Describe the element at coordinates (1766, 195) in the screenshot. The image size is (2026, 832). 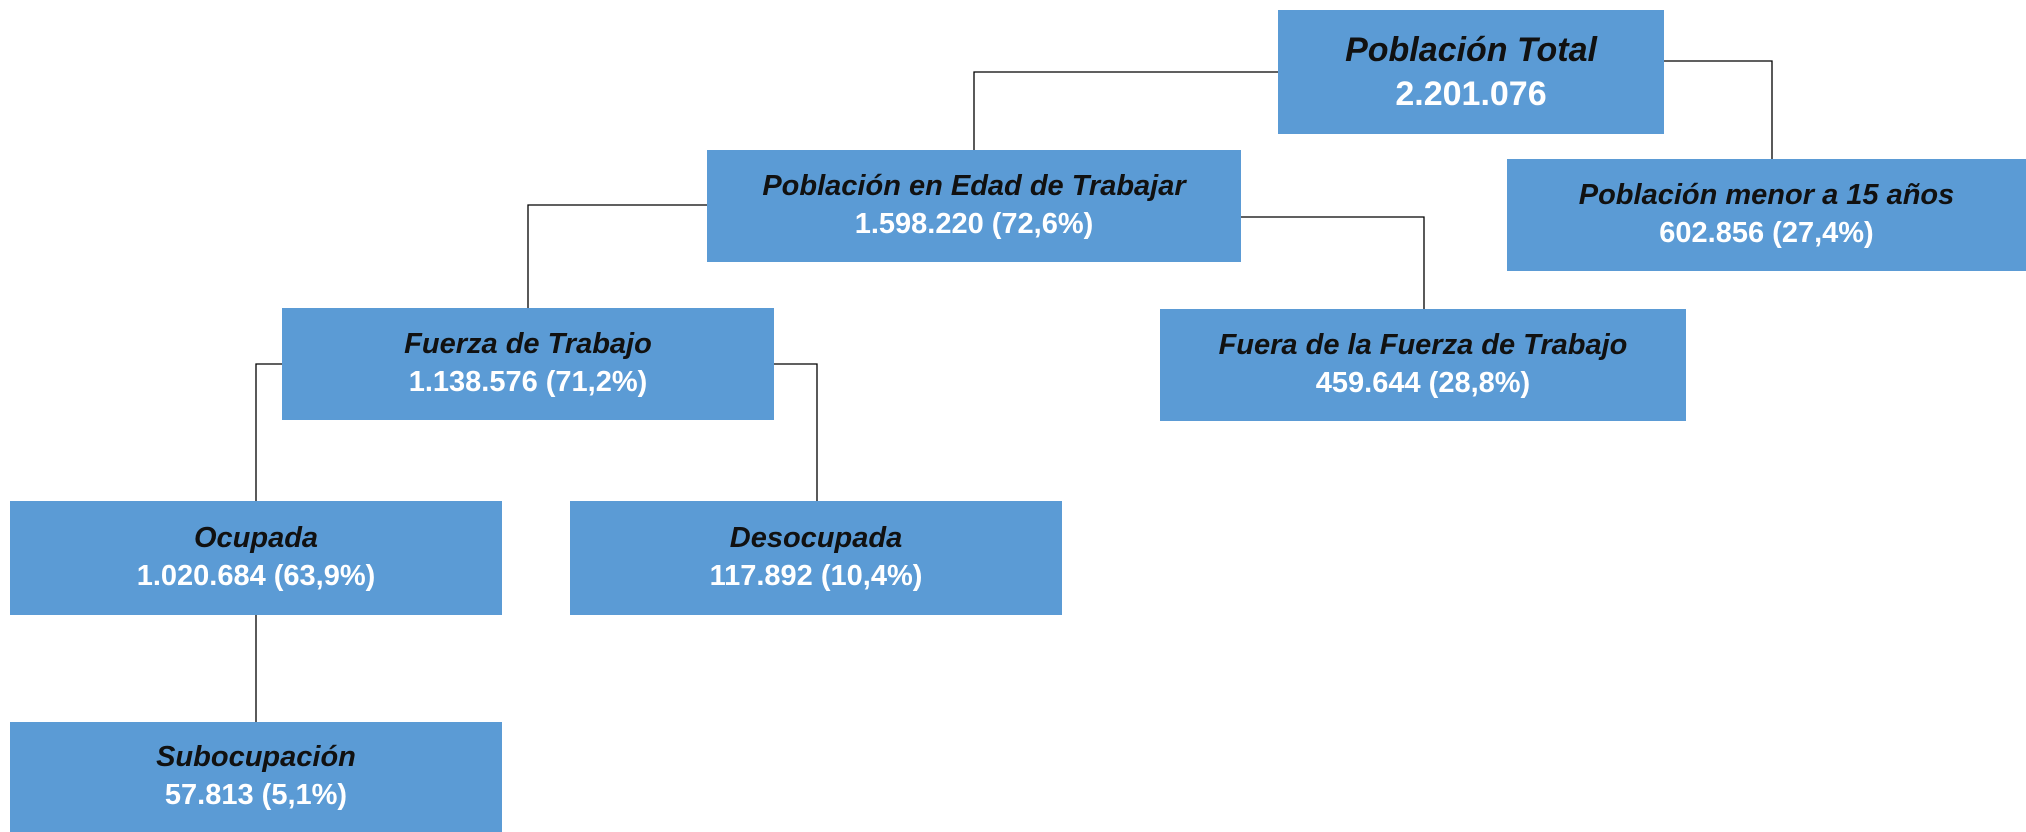
I see `node-label: Población menor a 15 años` at that location.